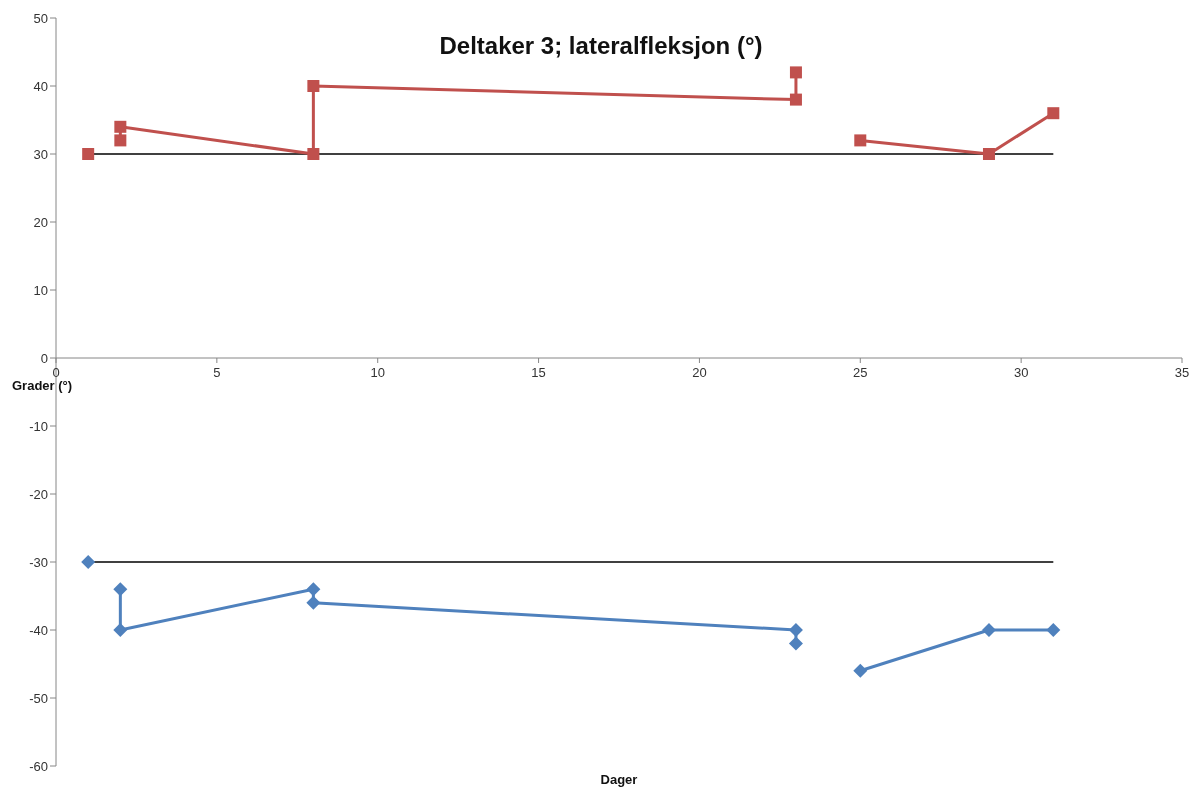 The image size is (1202, 796). What do you see at coordinates (38, 426) in the screenshot?
I see `y-tick-label: -10` at bounding box center [38, 426].